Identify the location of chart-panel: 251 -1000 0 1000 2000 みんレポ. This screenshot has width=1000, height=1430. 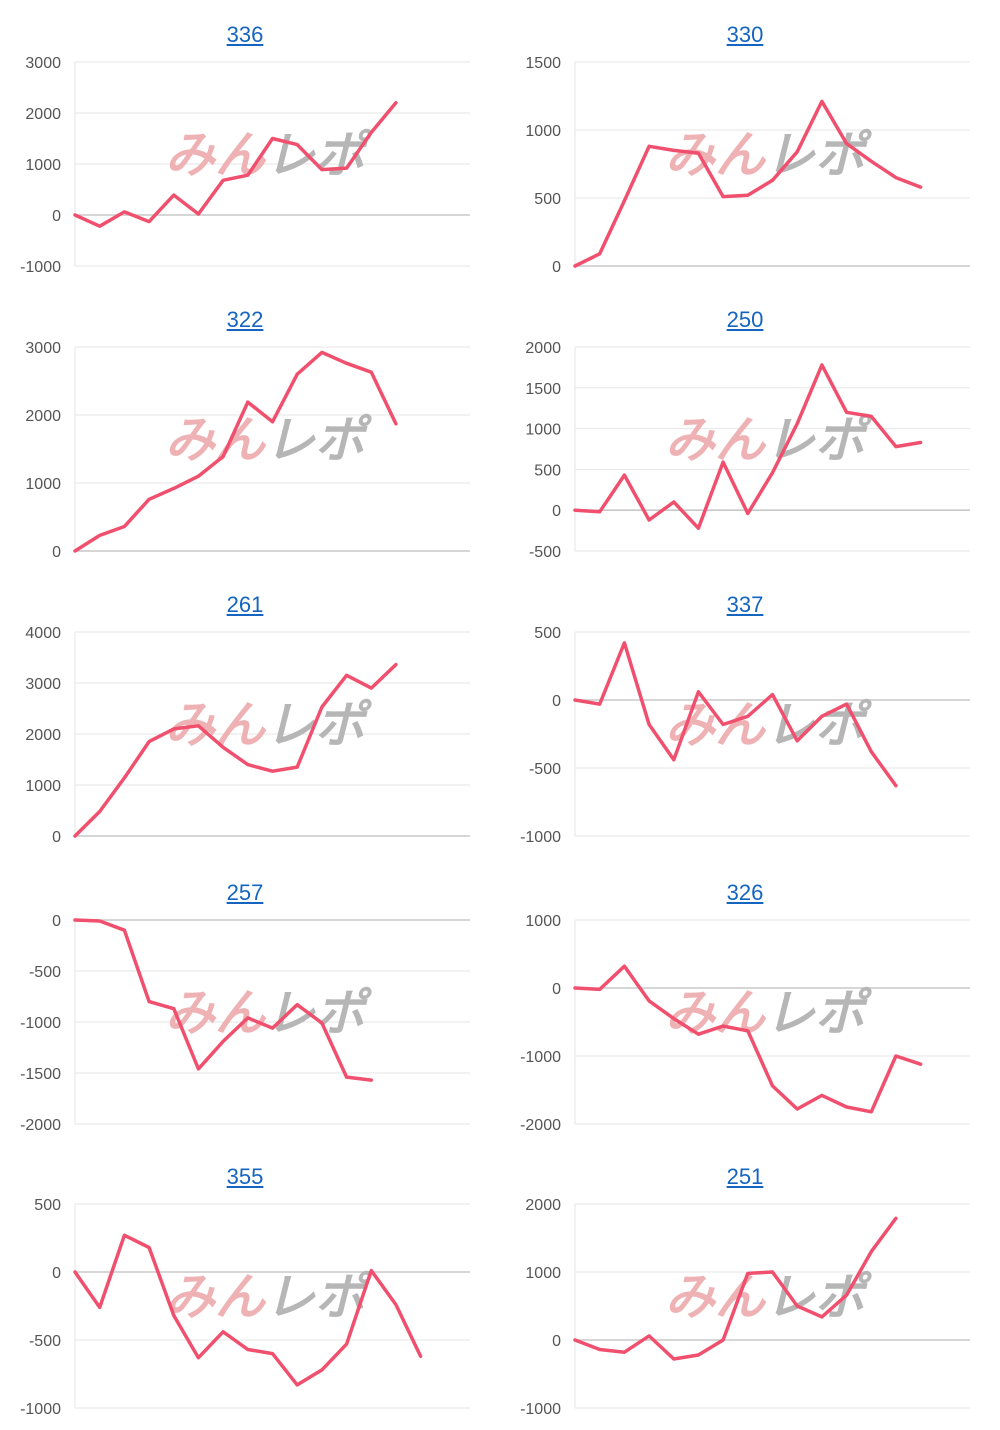
(745, 1282).